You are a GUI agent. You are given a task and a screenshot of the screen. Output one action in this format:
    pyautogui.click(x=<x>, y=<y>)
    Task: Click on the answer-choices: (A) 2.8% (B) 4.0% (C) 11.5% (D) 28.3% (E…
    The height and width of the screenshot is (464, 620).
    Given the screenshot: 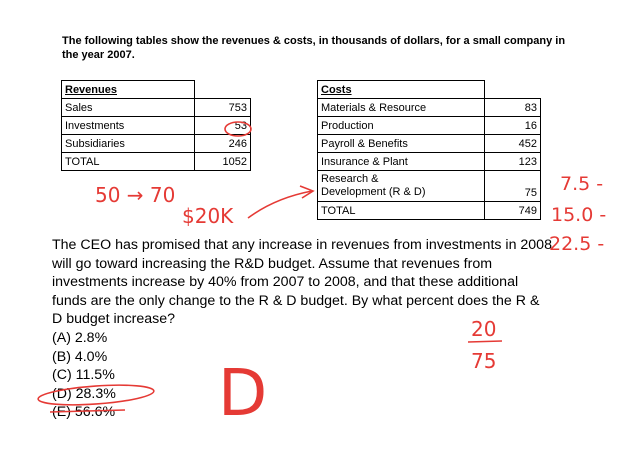 What is the action you would take?
    pyautogui.click(x=84, y=375)
    